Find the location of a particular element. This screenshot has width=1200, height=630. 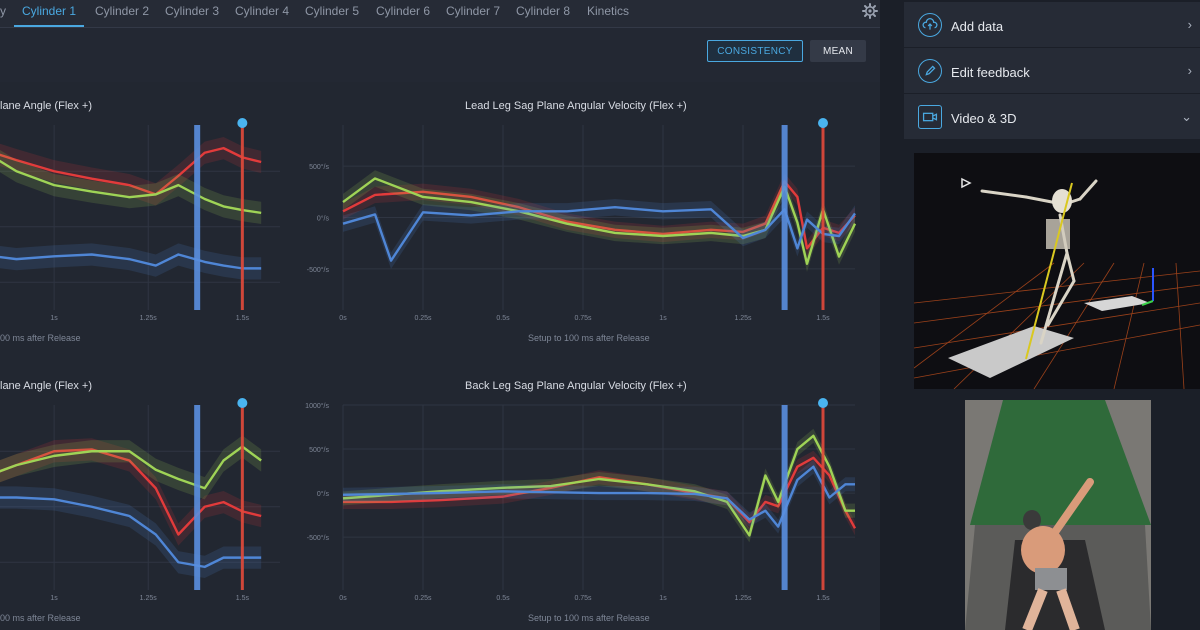

video-player is located at coordinates (1058, 515).